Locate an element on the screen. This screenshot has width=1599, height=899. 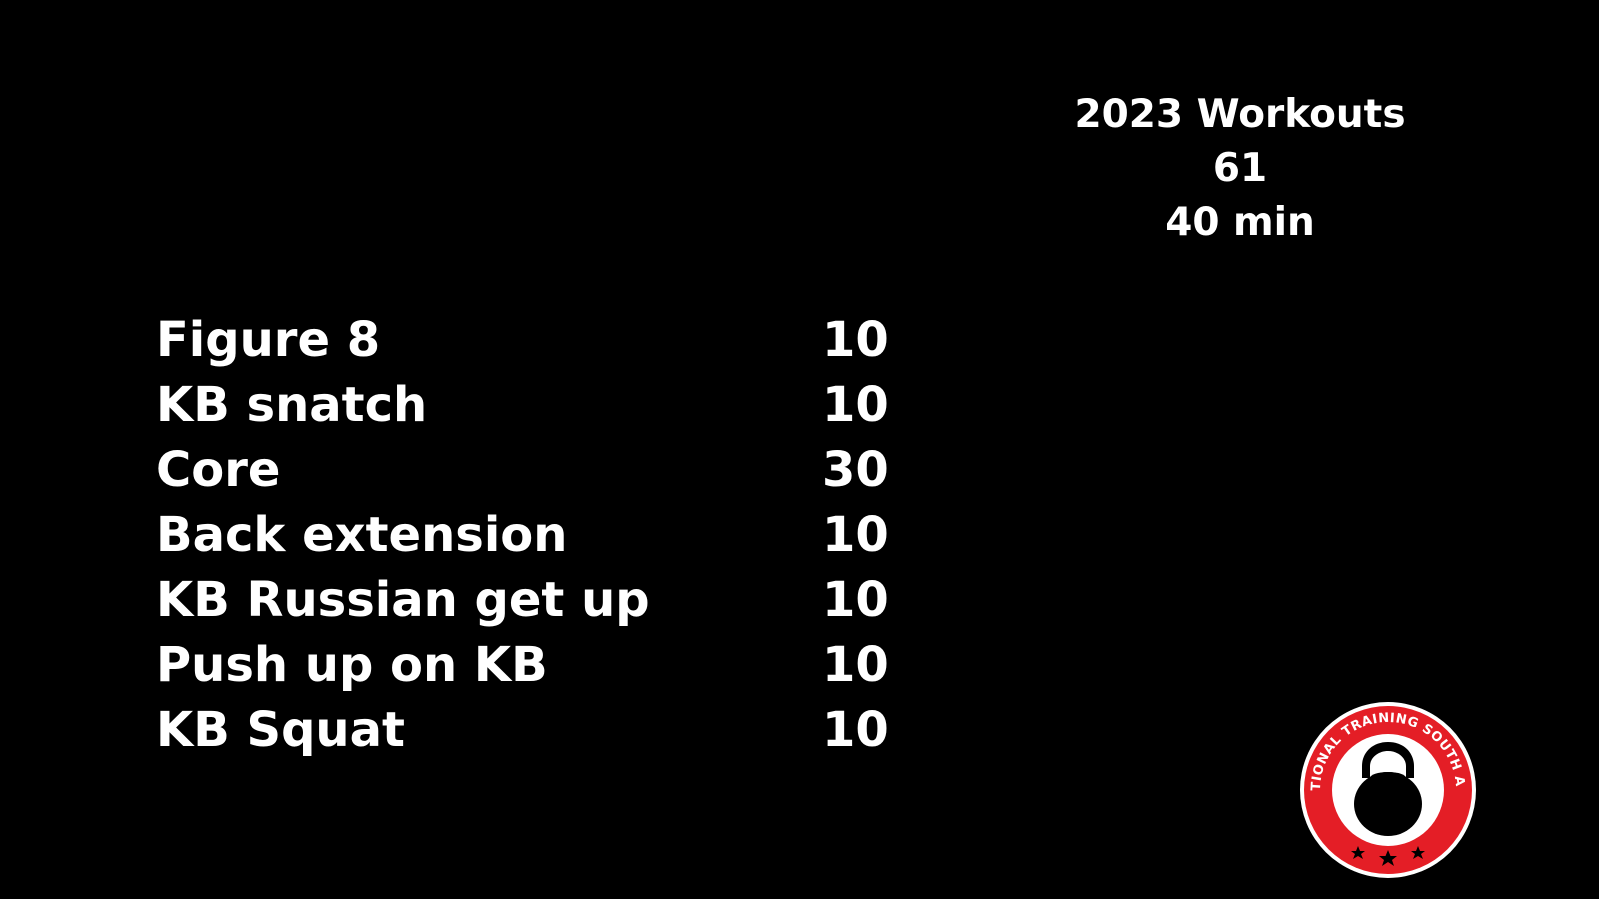
kettlebell-icon is located at coordinates (1388, 789).